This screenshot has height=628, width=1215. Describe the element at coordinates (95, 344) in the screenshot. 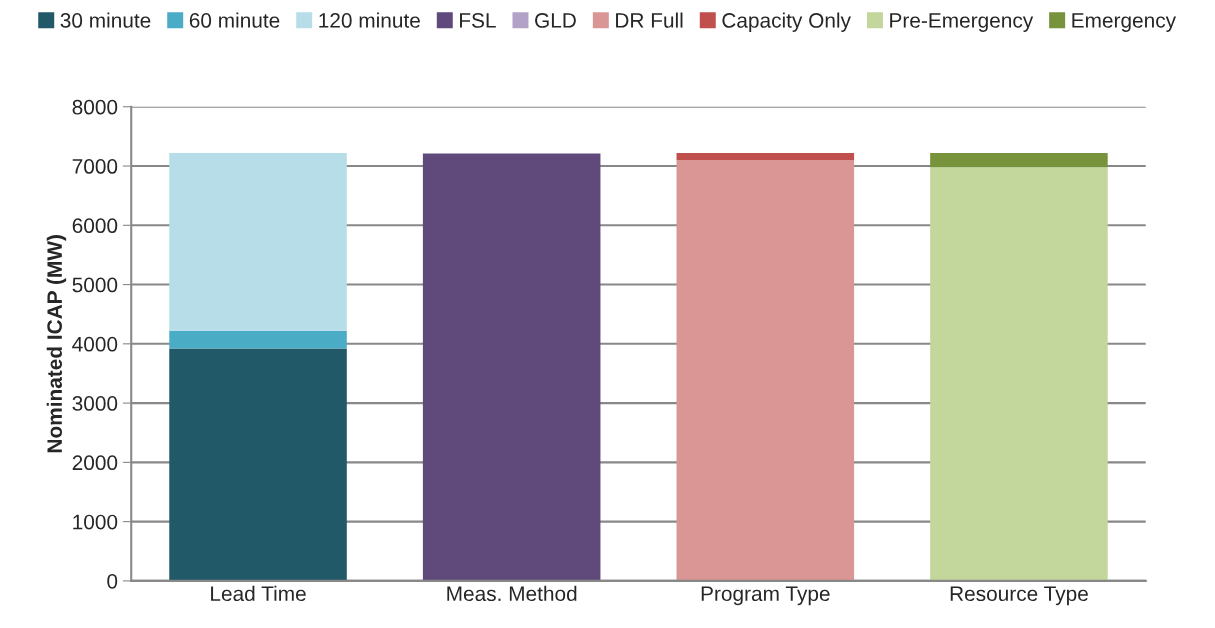

I see `y-tick-label: 4000` at that location.